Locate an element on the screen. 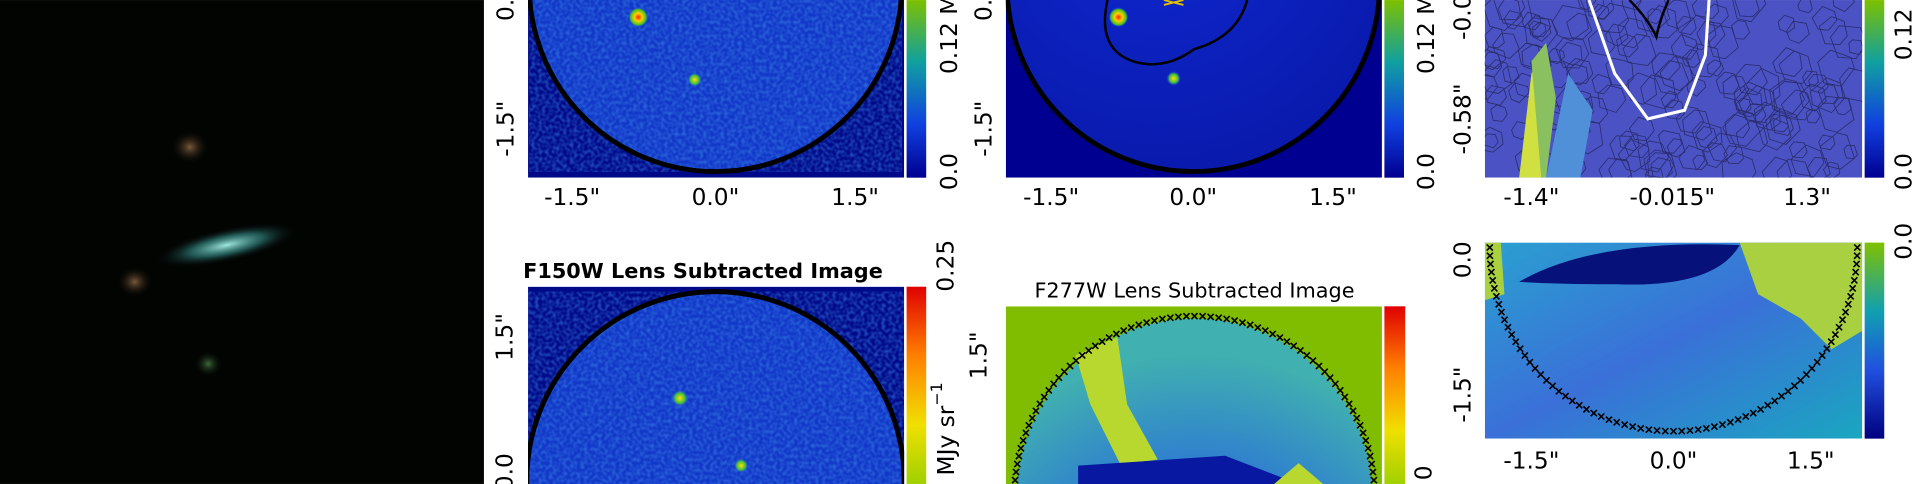 Image resolution: width=1921 pixels, height=484 pixels. colorbar-label-exponent: −1 is located at coordinates (936, 393).